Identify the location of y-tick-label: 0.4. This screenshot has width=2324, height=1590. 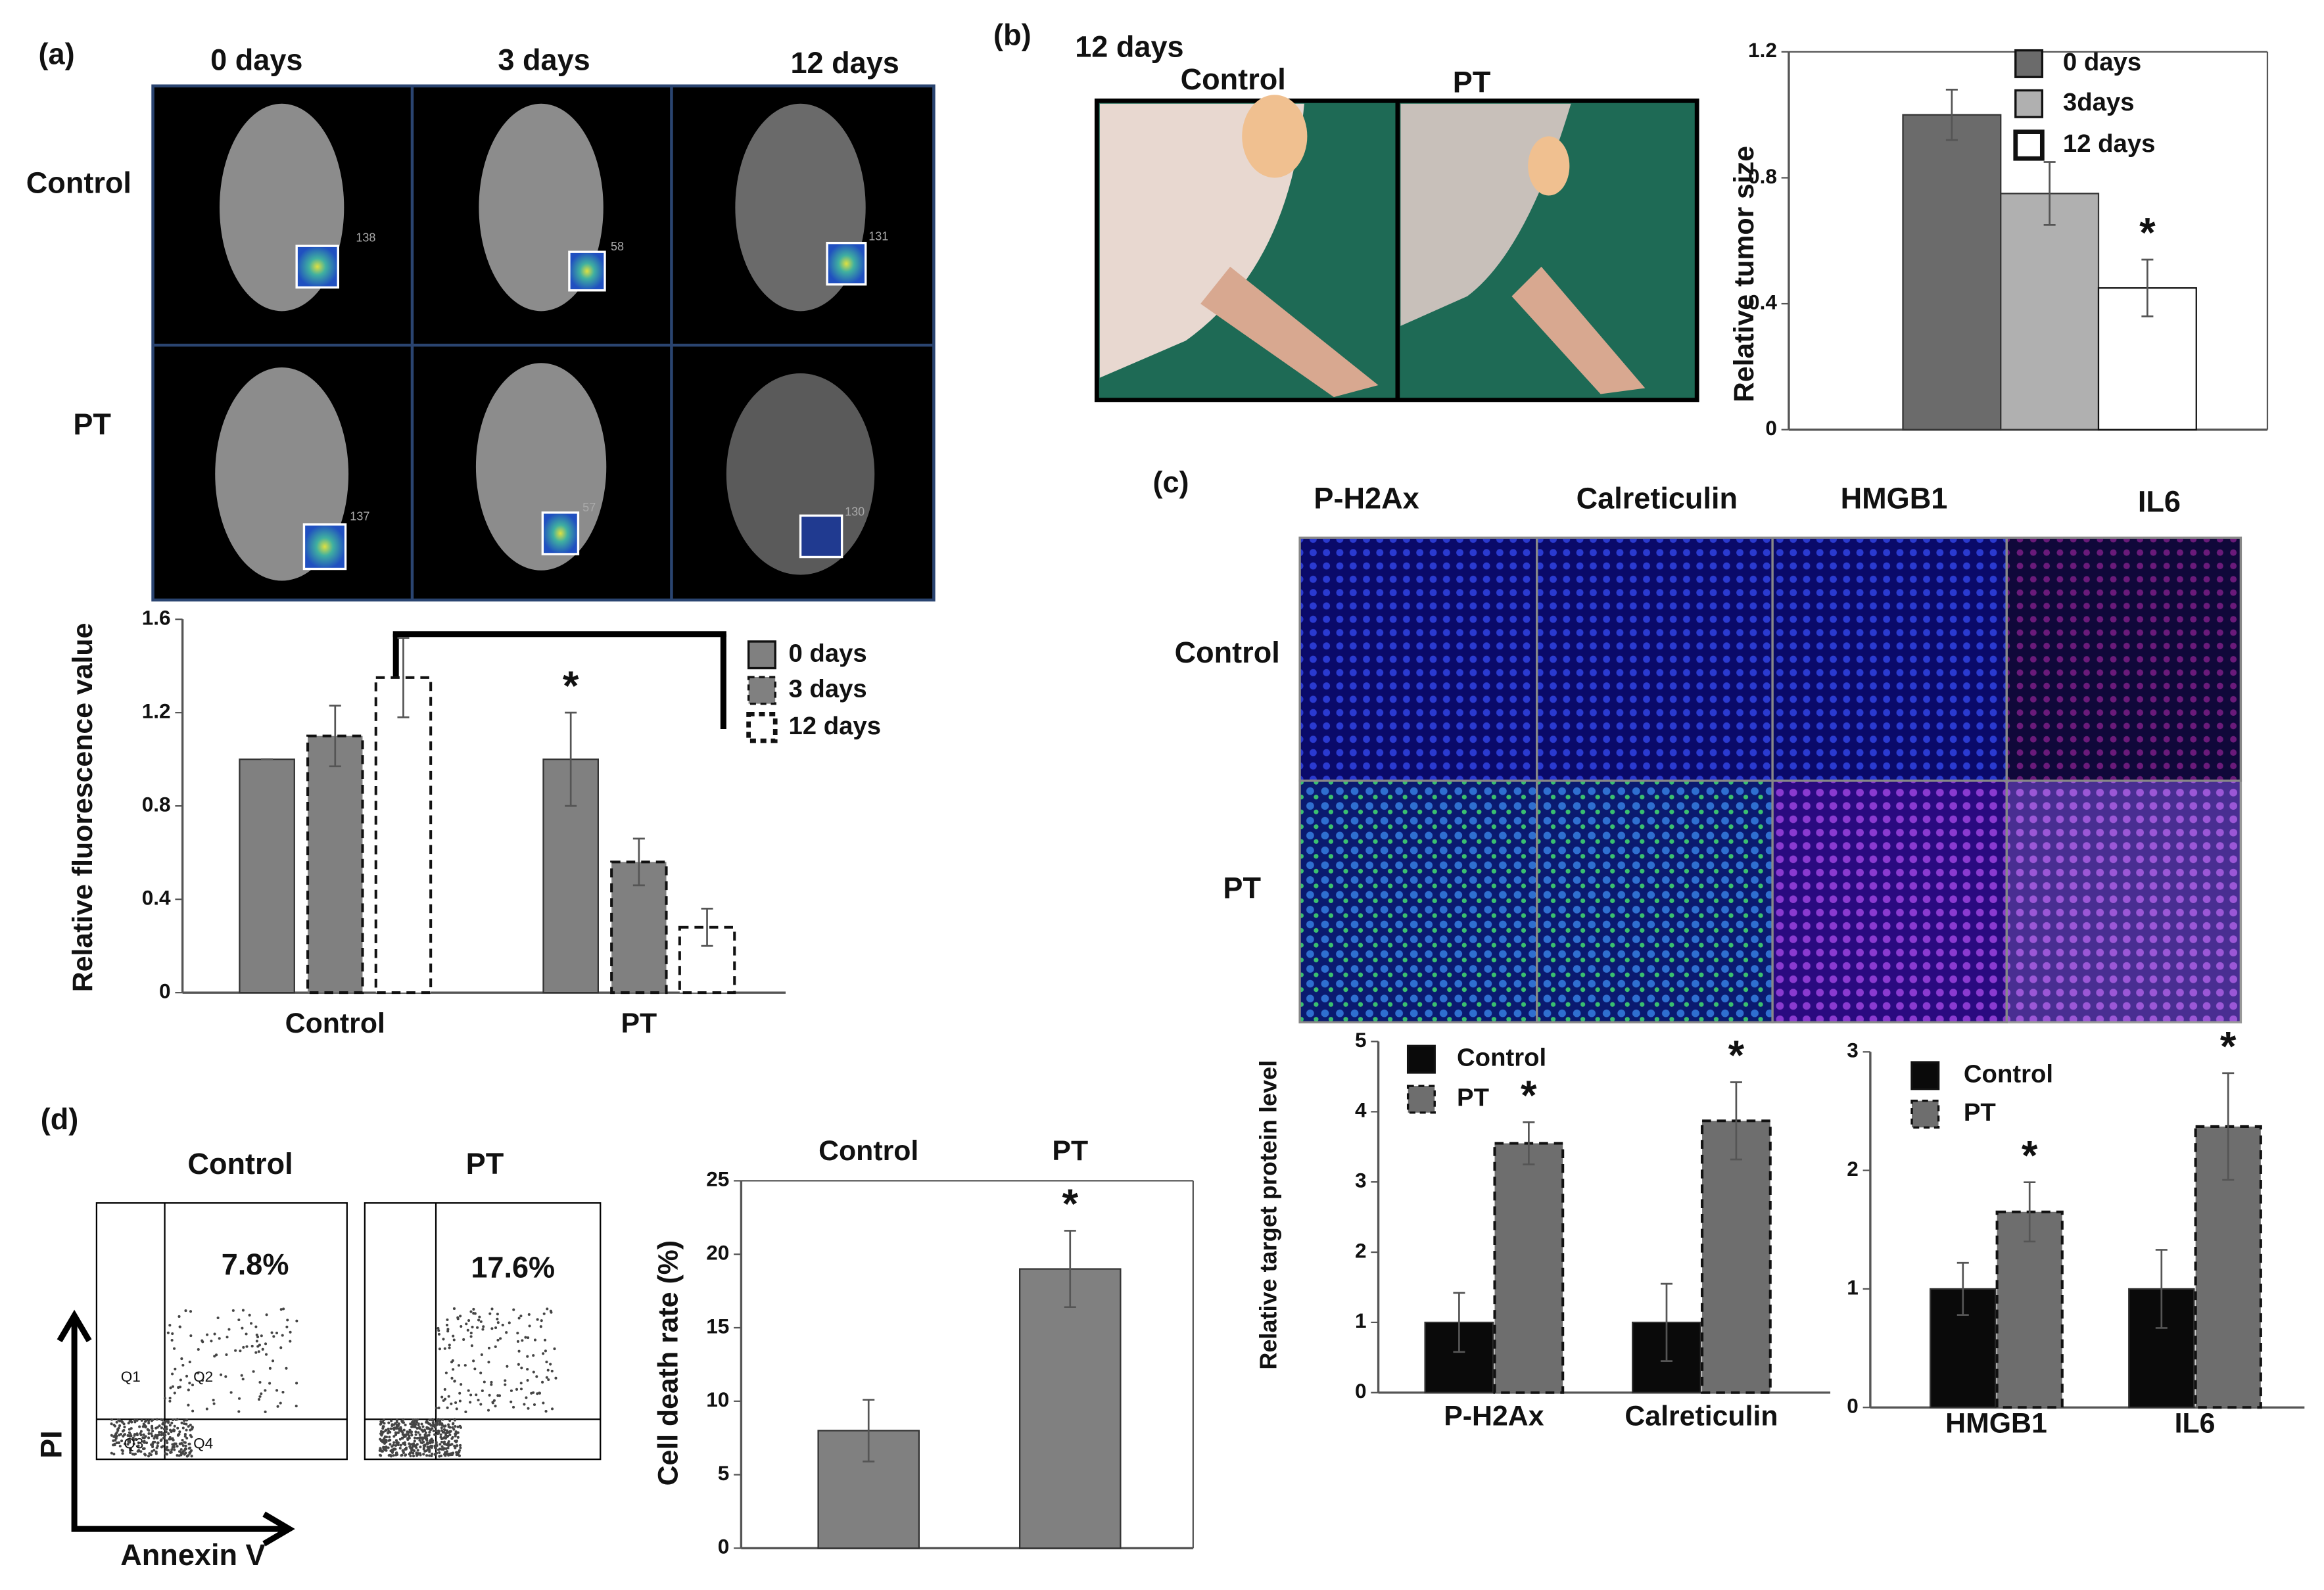
(156, 897).